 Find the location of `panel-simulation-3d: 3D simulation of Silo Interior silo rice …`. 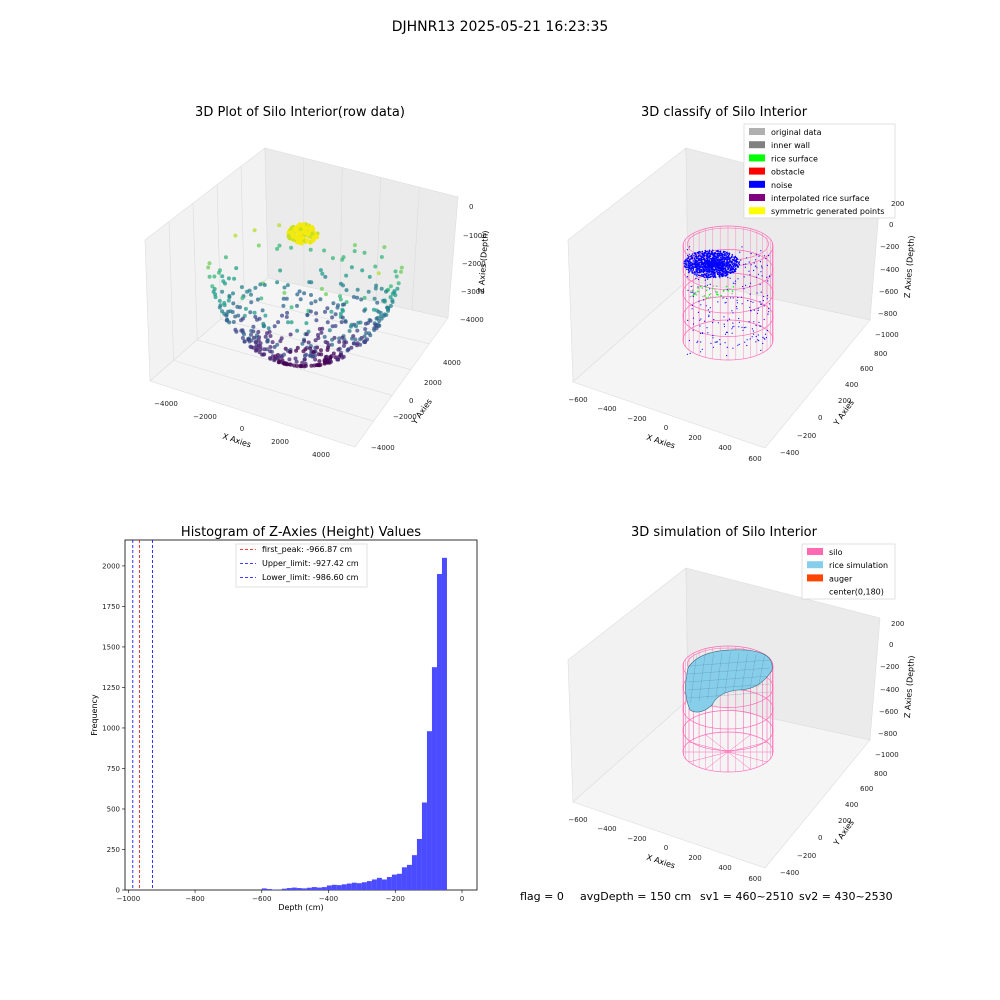

panel-simulation-3d: 3D simulation of Silo Interior silo rice … is located at coordinates (741, 704).